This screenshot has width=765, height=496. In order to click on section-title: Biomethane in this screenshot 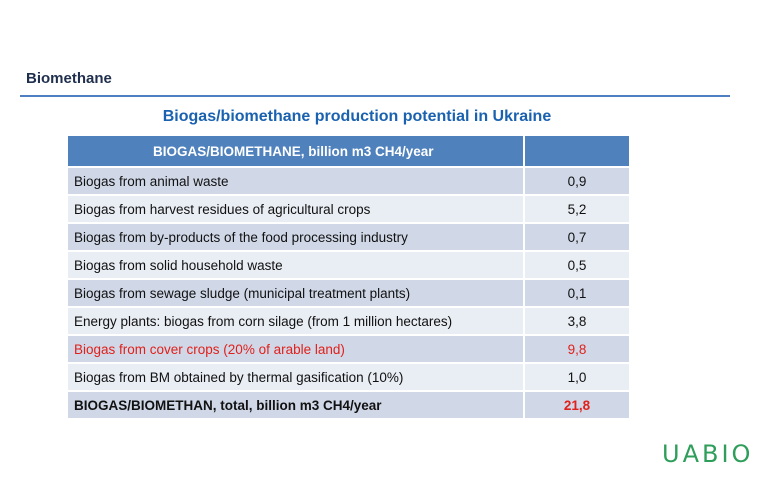, I will do `click(69, 78)`.